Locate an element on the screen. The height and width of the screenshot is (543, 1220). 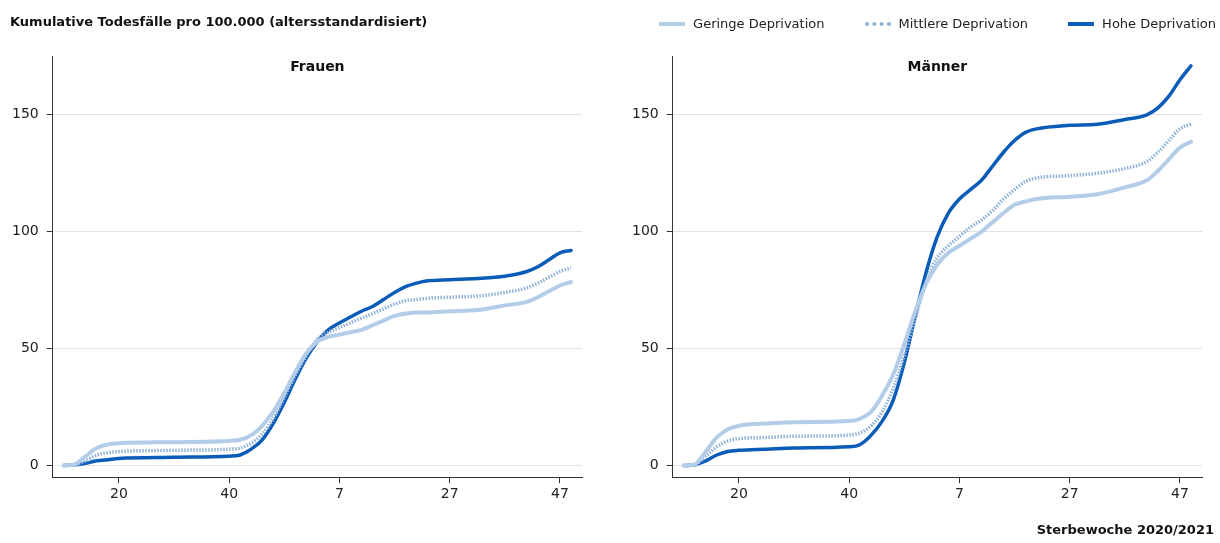
x-axis-title: Sterbewoche 2020/2021 is located at coordinates (1125, 529).